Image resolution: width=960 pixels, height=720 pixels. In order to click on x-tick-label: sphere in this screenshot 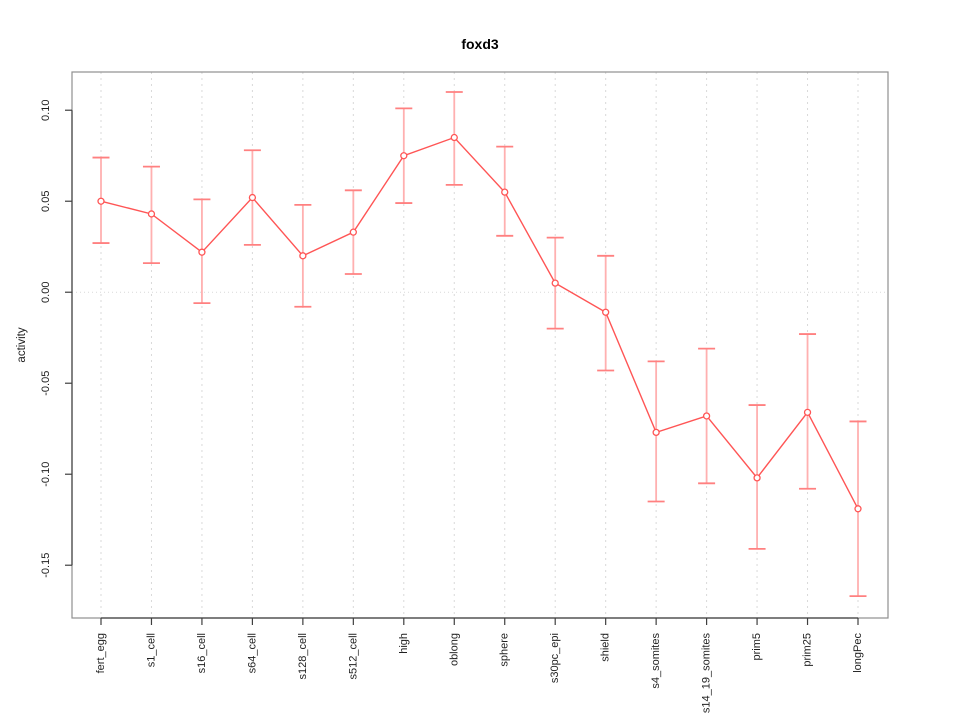, I will do `click(505, 650)`.